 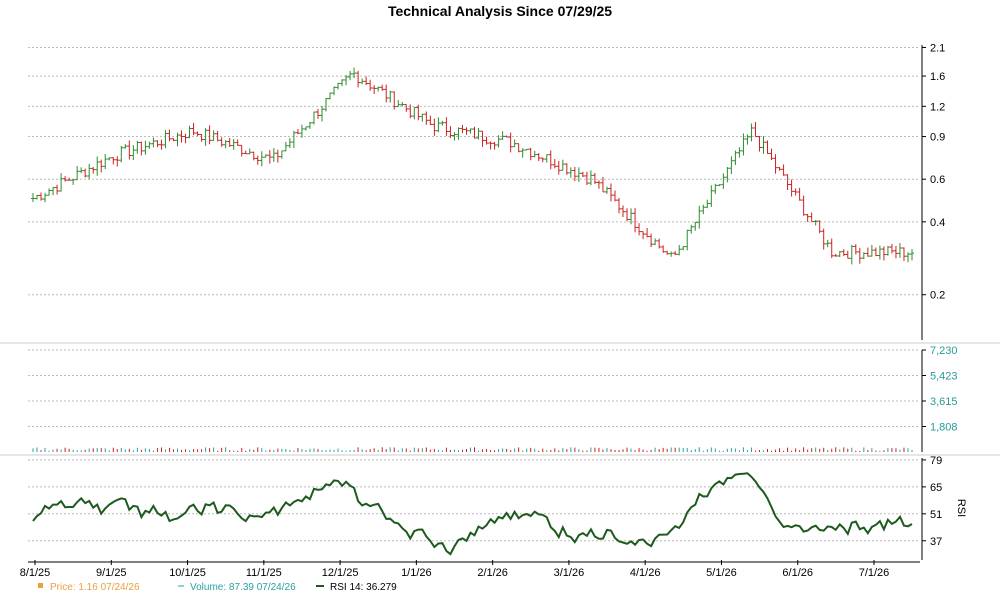 What do you see at coordinates (95, 587) in the screenshot?
I see `price-legend-label: Price: 1.16 07/24/26` at bounding box center [95, 587].